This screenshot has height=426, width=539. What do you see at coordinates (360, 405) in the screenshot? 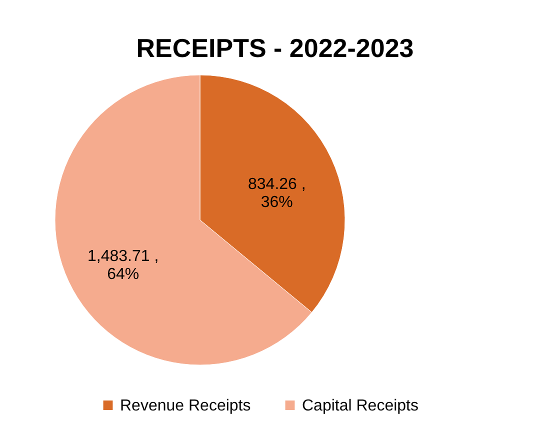
I see `legend-label: Capital Receipts` at bounding box center [360, 405].